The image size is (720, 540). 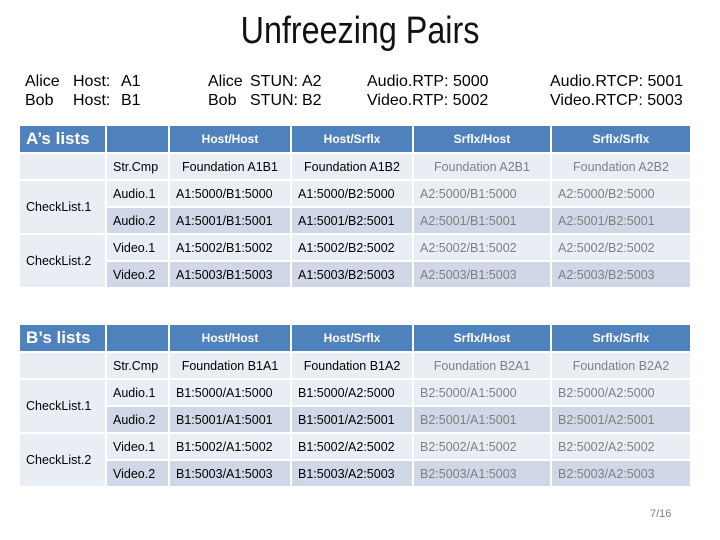 I want to click on info-text: Video.RTP: 5002, so click(x=428, y=100).